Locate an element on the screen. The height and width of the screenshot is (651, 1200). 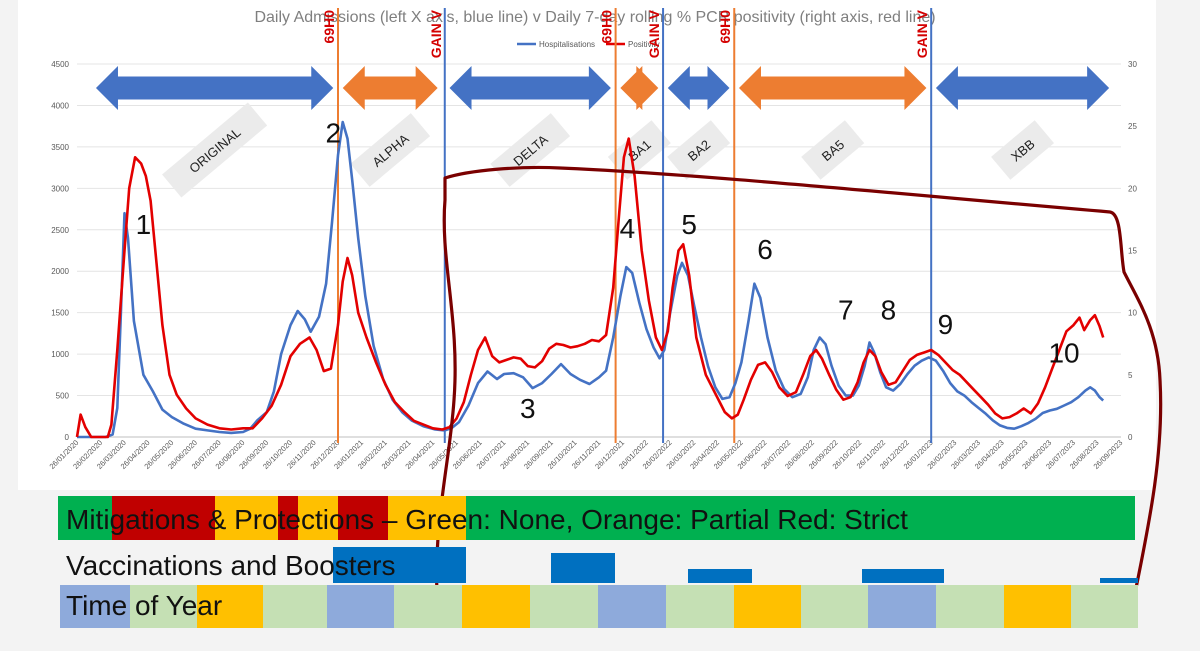
time-of-year-band: Time of Year is located at coordinates (599, 606).